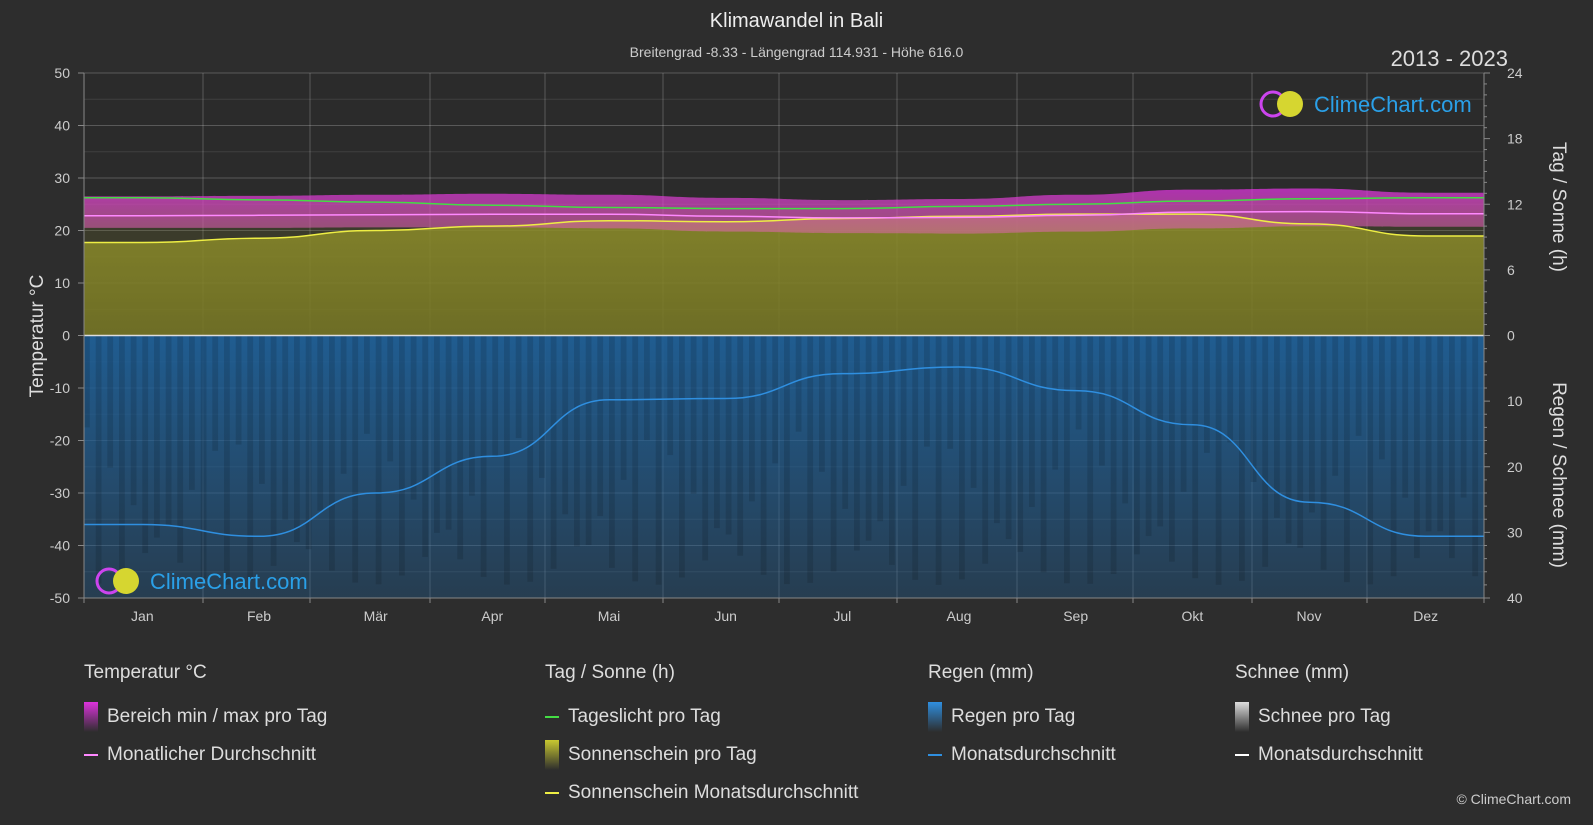 The width and height of the screenshot is (1593, 825). What do you see at coordinates (1515, 139) in the screenshot?
I see `right-top-tick-label: 18` at bounding box center [1515, 139].